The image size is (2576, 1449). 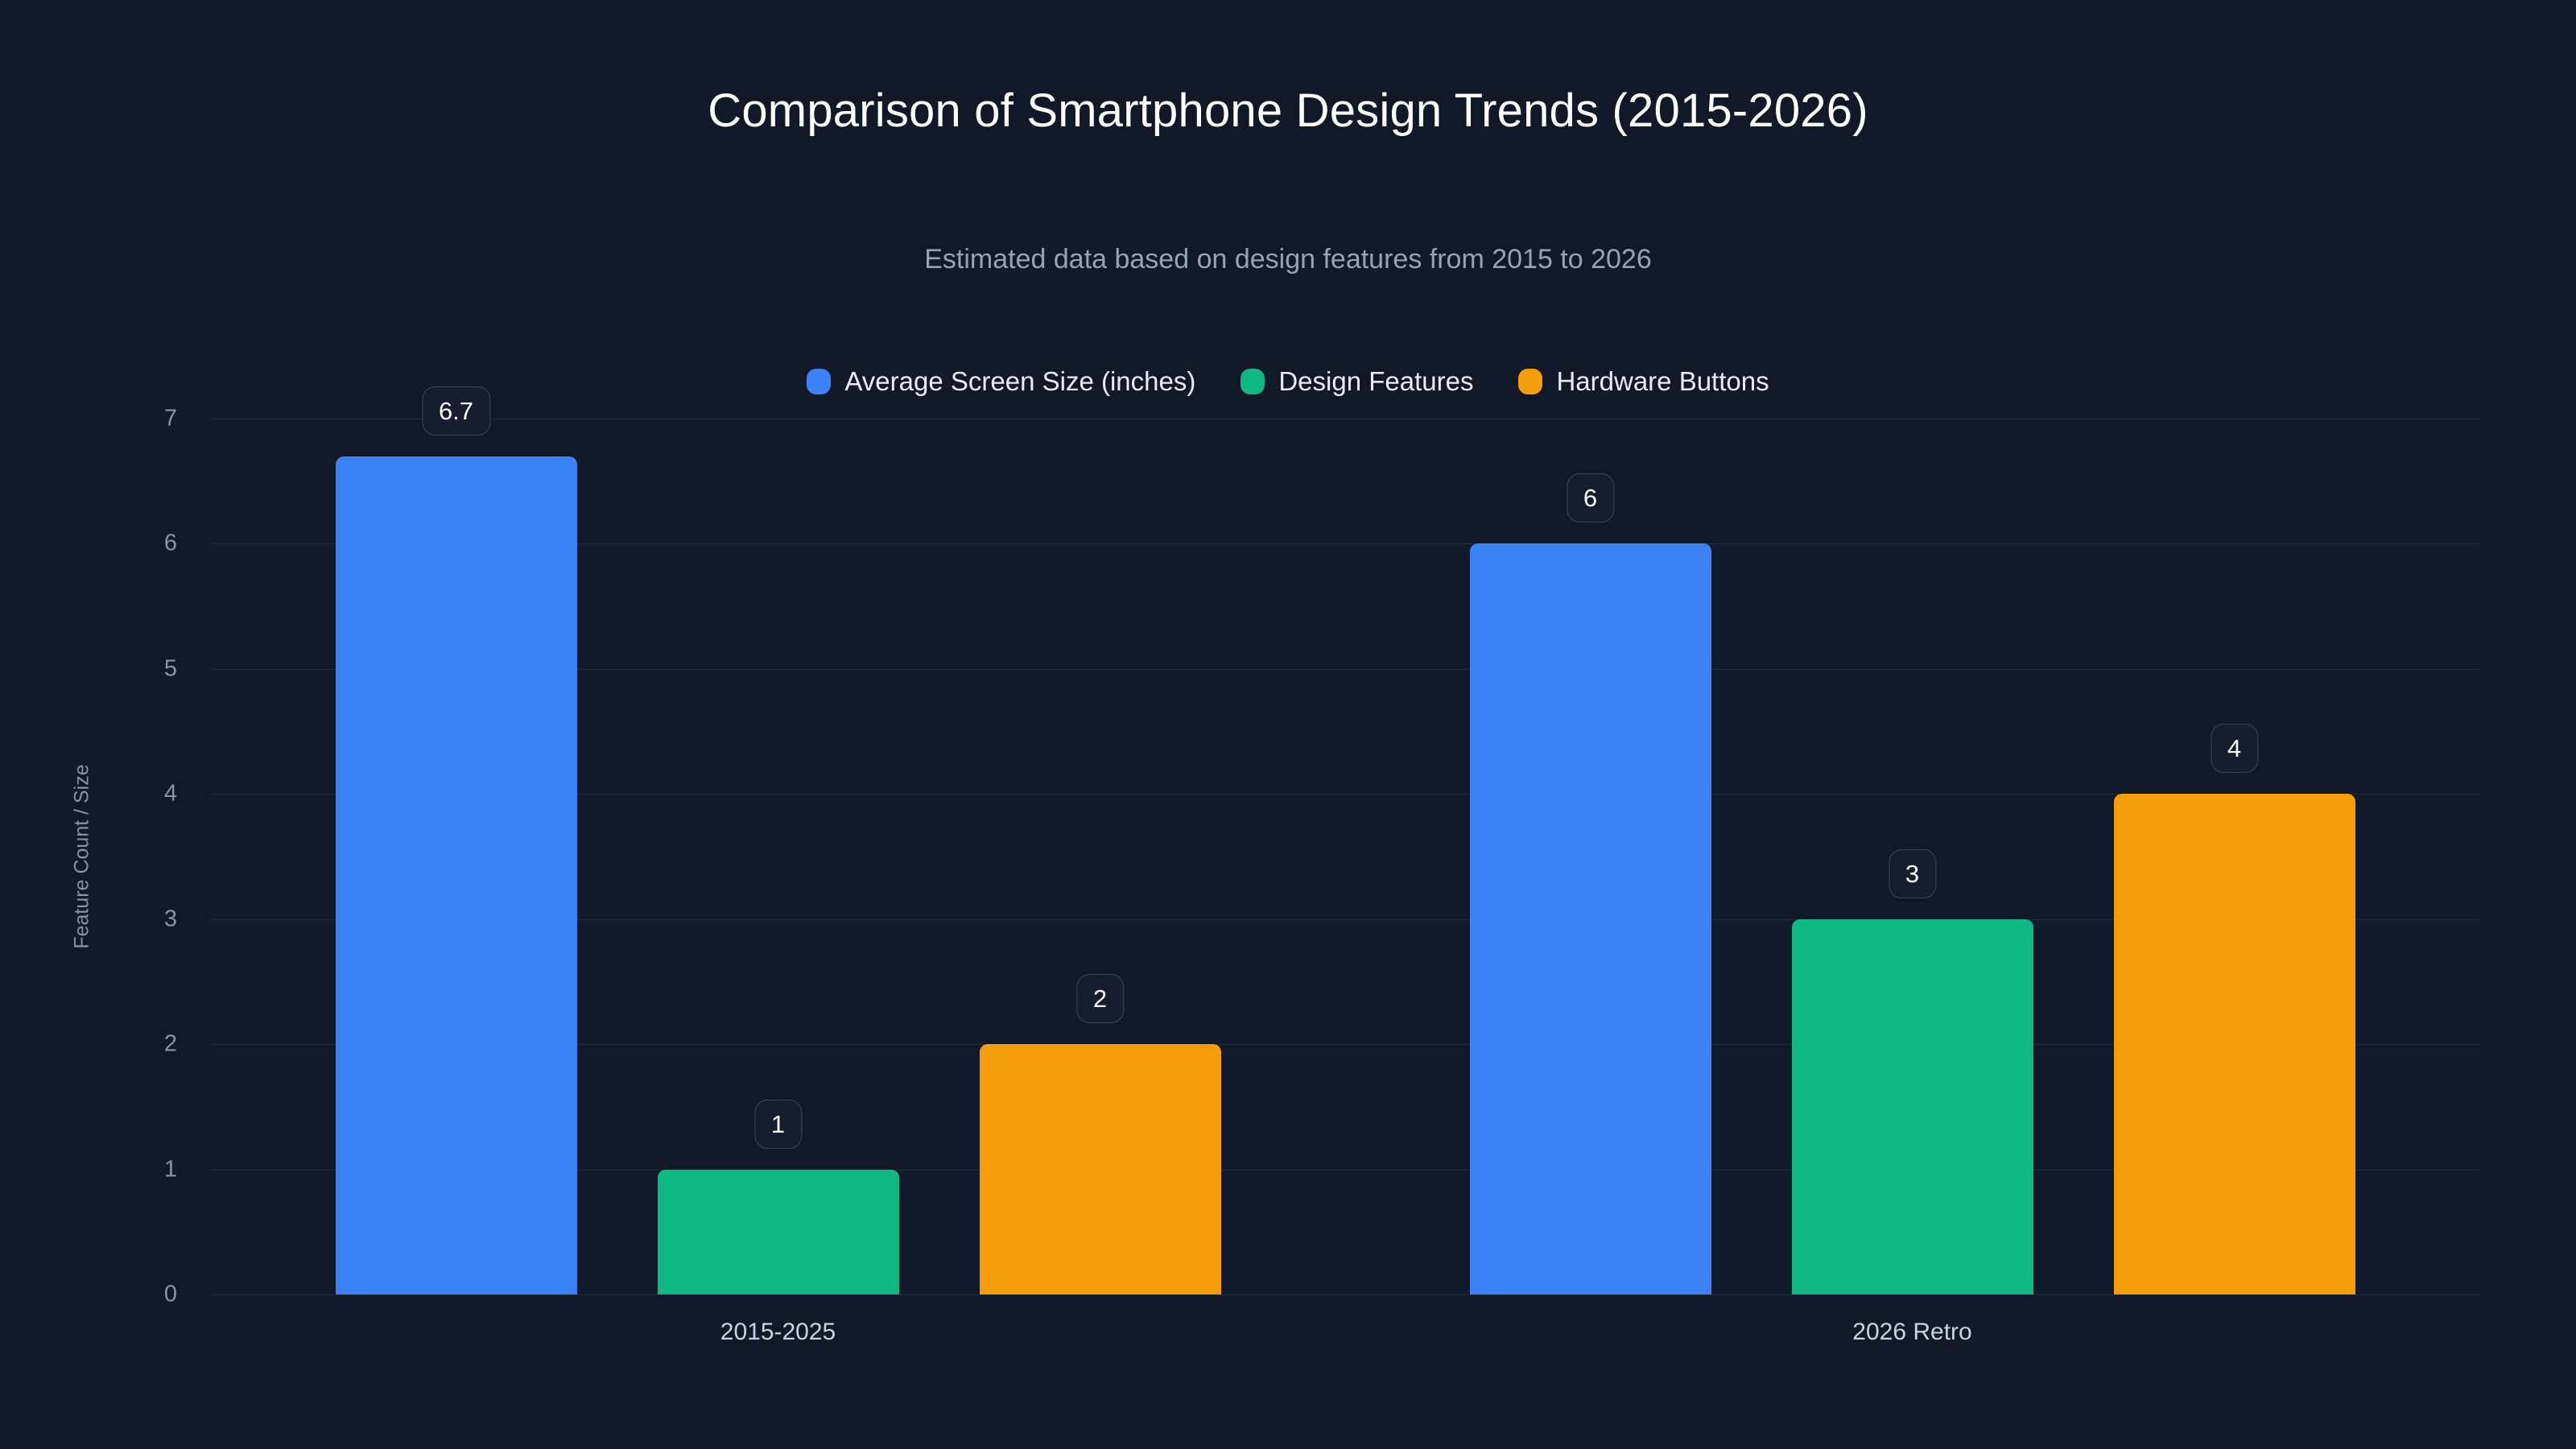 What do you see at coordinates (1345, 1343) in the screenshot?
I see `x-axis-tick-labels: 2015-2025 2026 Retro` at bounding box center [1345, 1343].